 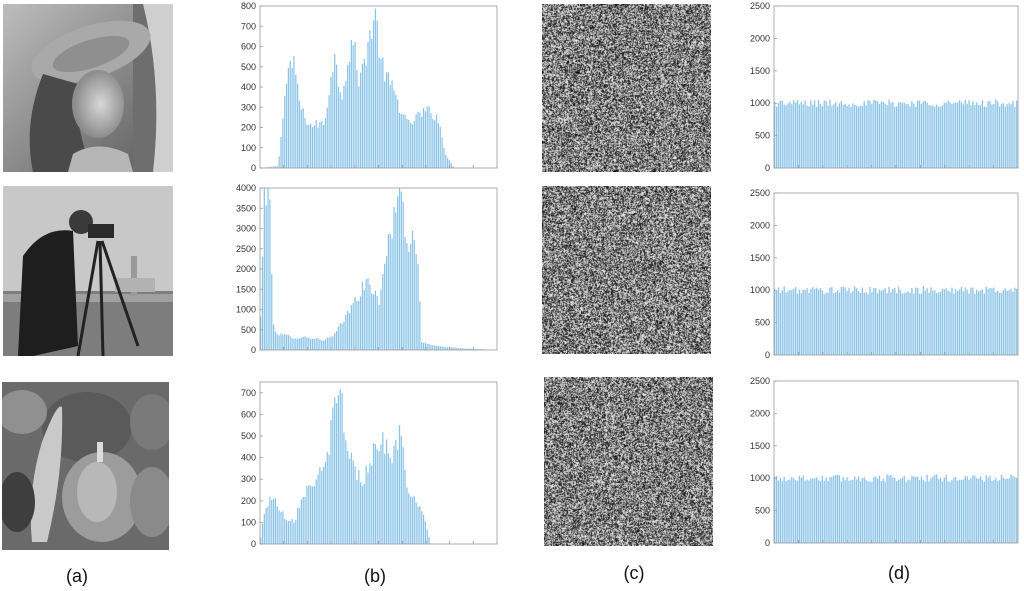 What do you see at coordinates (253, 168) in the screenshot?
I see `y-tick-label: 0` at bounding box center [253, 168].